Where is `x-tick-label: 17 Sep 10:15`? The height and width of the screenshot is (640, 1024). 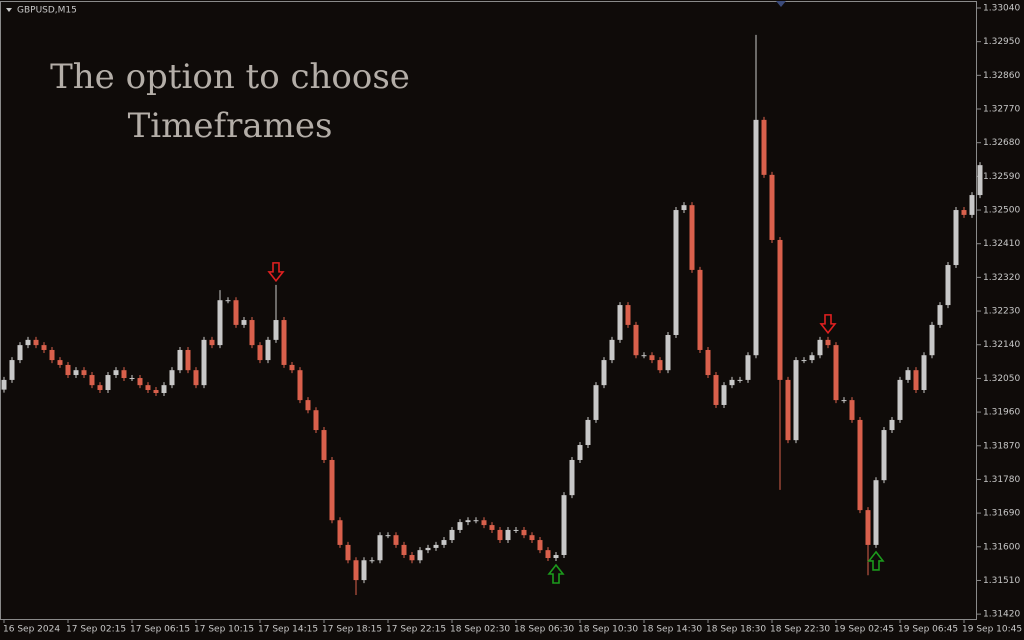
x-tick-label: 17 Sep 10:15 is located at coordinates (224, 630).